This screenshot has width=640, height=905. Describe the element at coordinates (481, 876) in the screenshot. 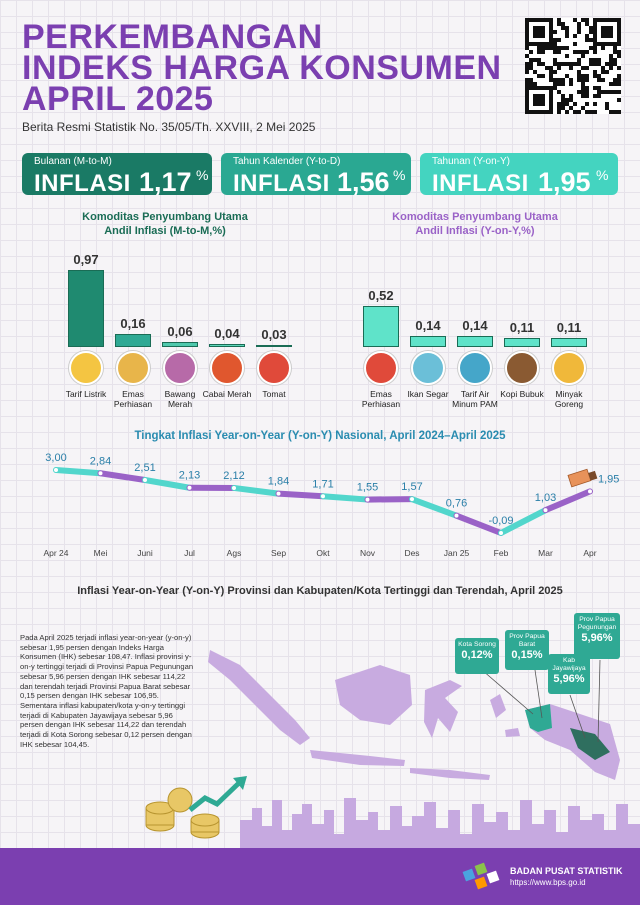

I see `bps-logo-icon` at that location.